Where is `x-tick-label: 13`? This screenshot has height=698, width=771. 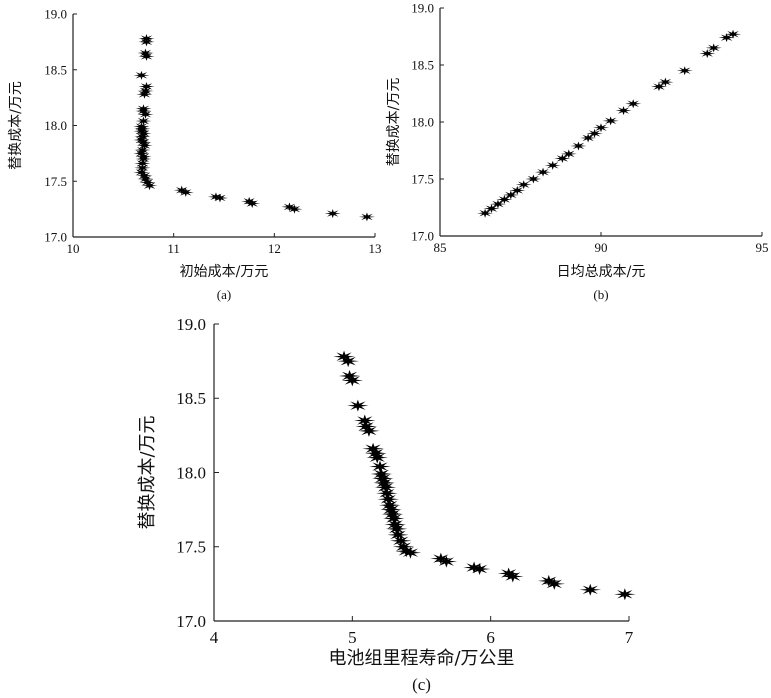 x-tick-label: 13 is located at coordinates (375, 248).